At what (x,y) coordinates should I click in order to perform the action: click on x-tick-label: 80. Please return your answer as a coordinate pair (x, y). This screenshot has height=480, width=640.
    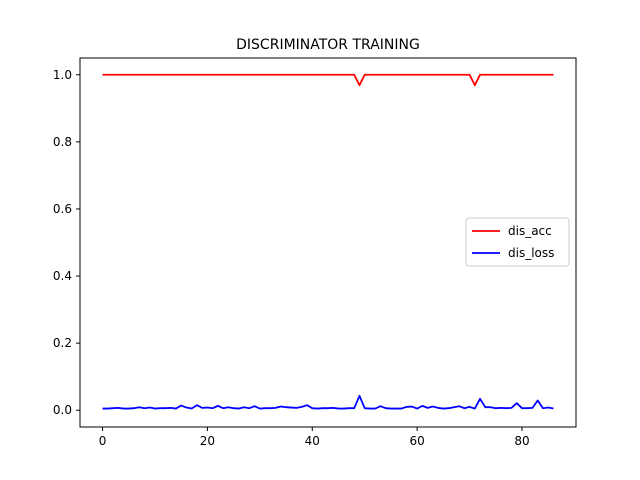
    Looking at the image, I should click on (521, 441).